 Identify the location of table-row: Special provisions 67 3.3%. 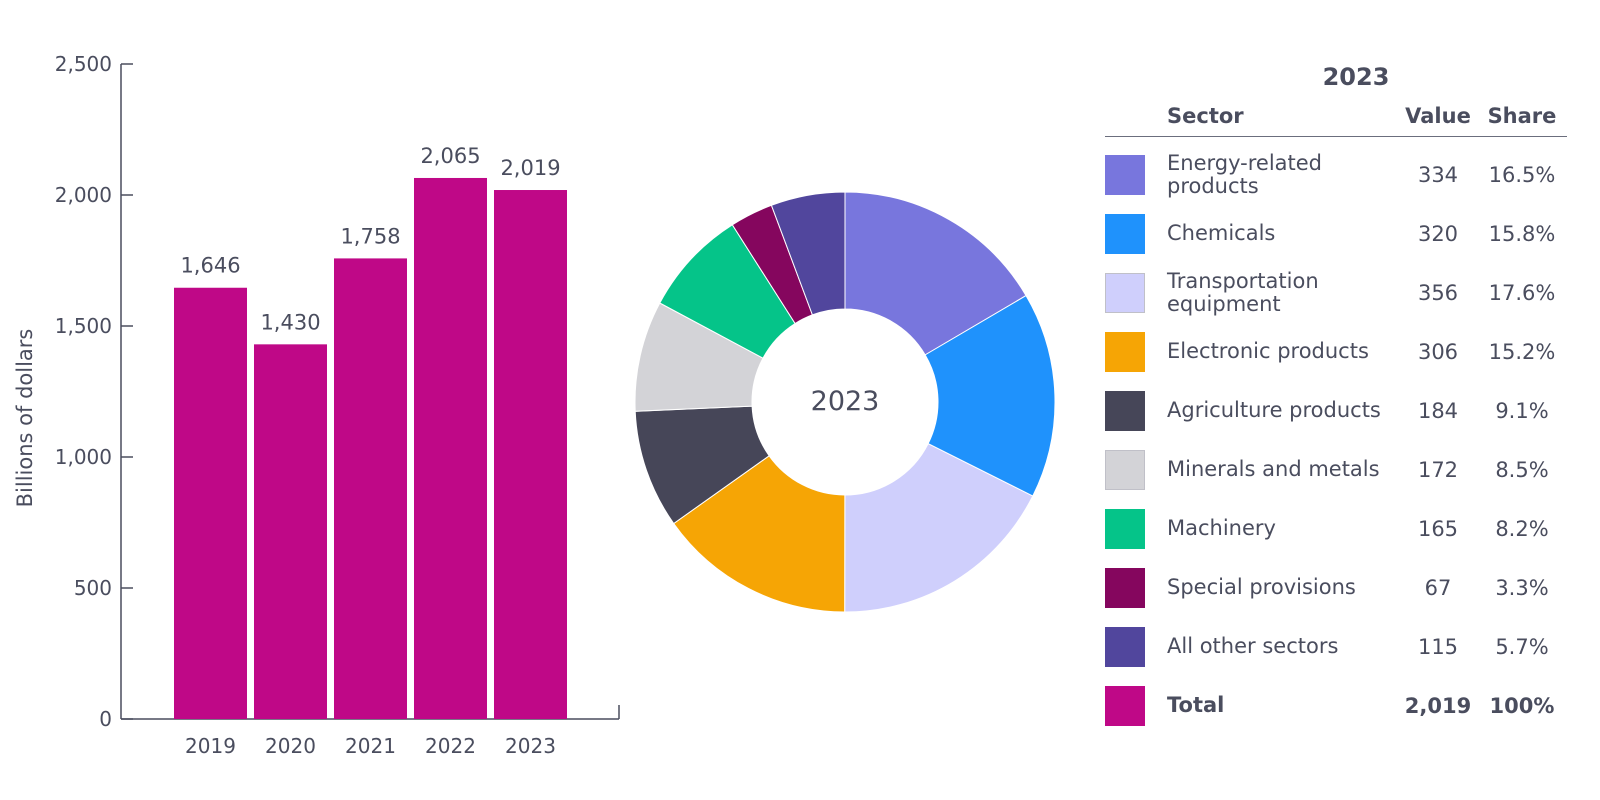
(1336, 587).